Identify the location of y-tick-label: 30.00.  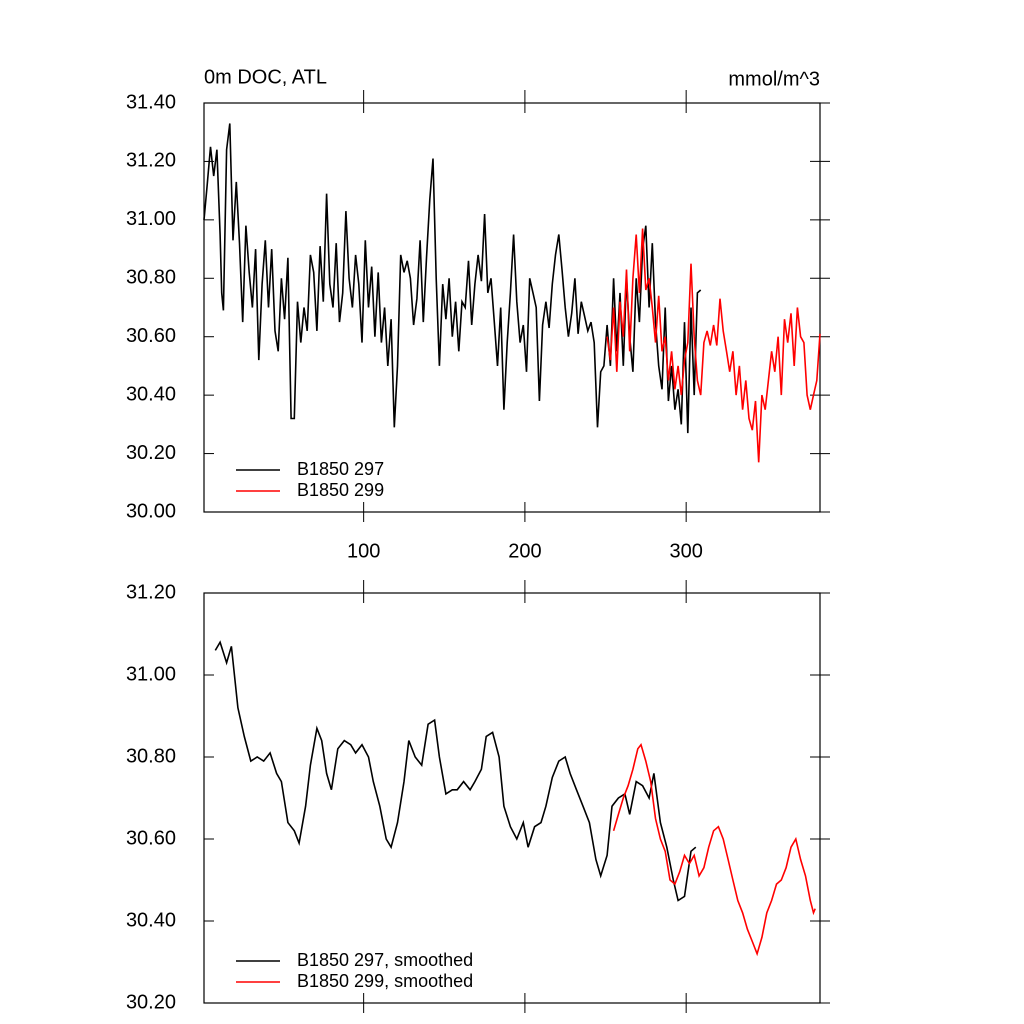
(151, 511).